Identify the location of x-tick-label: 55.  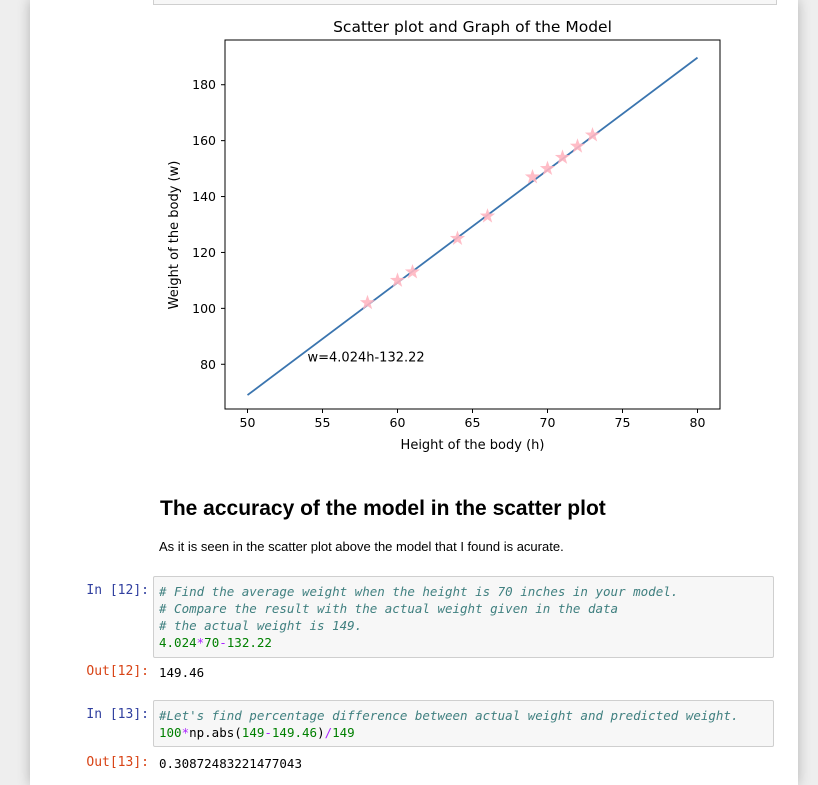
(323, 422).